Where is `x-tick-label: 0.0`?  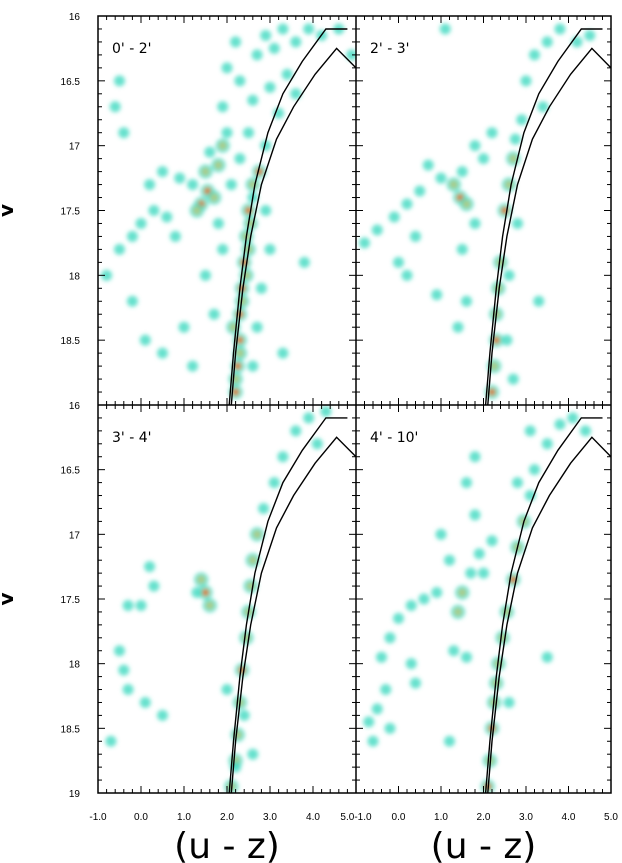 x-tick-label: 0.0 is located at coordinates (399, 817).